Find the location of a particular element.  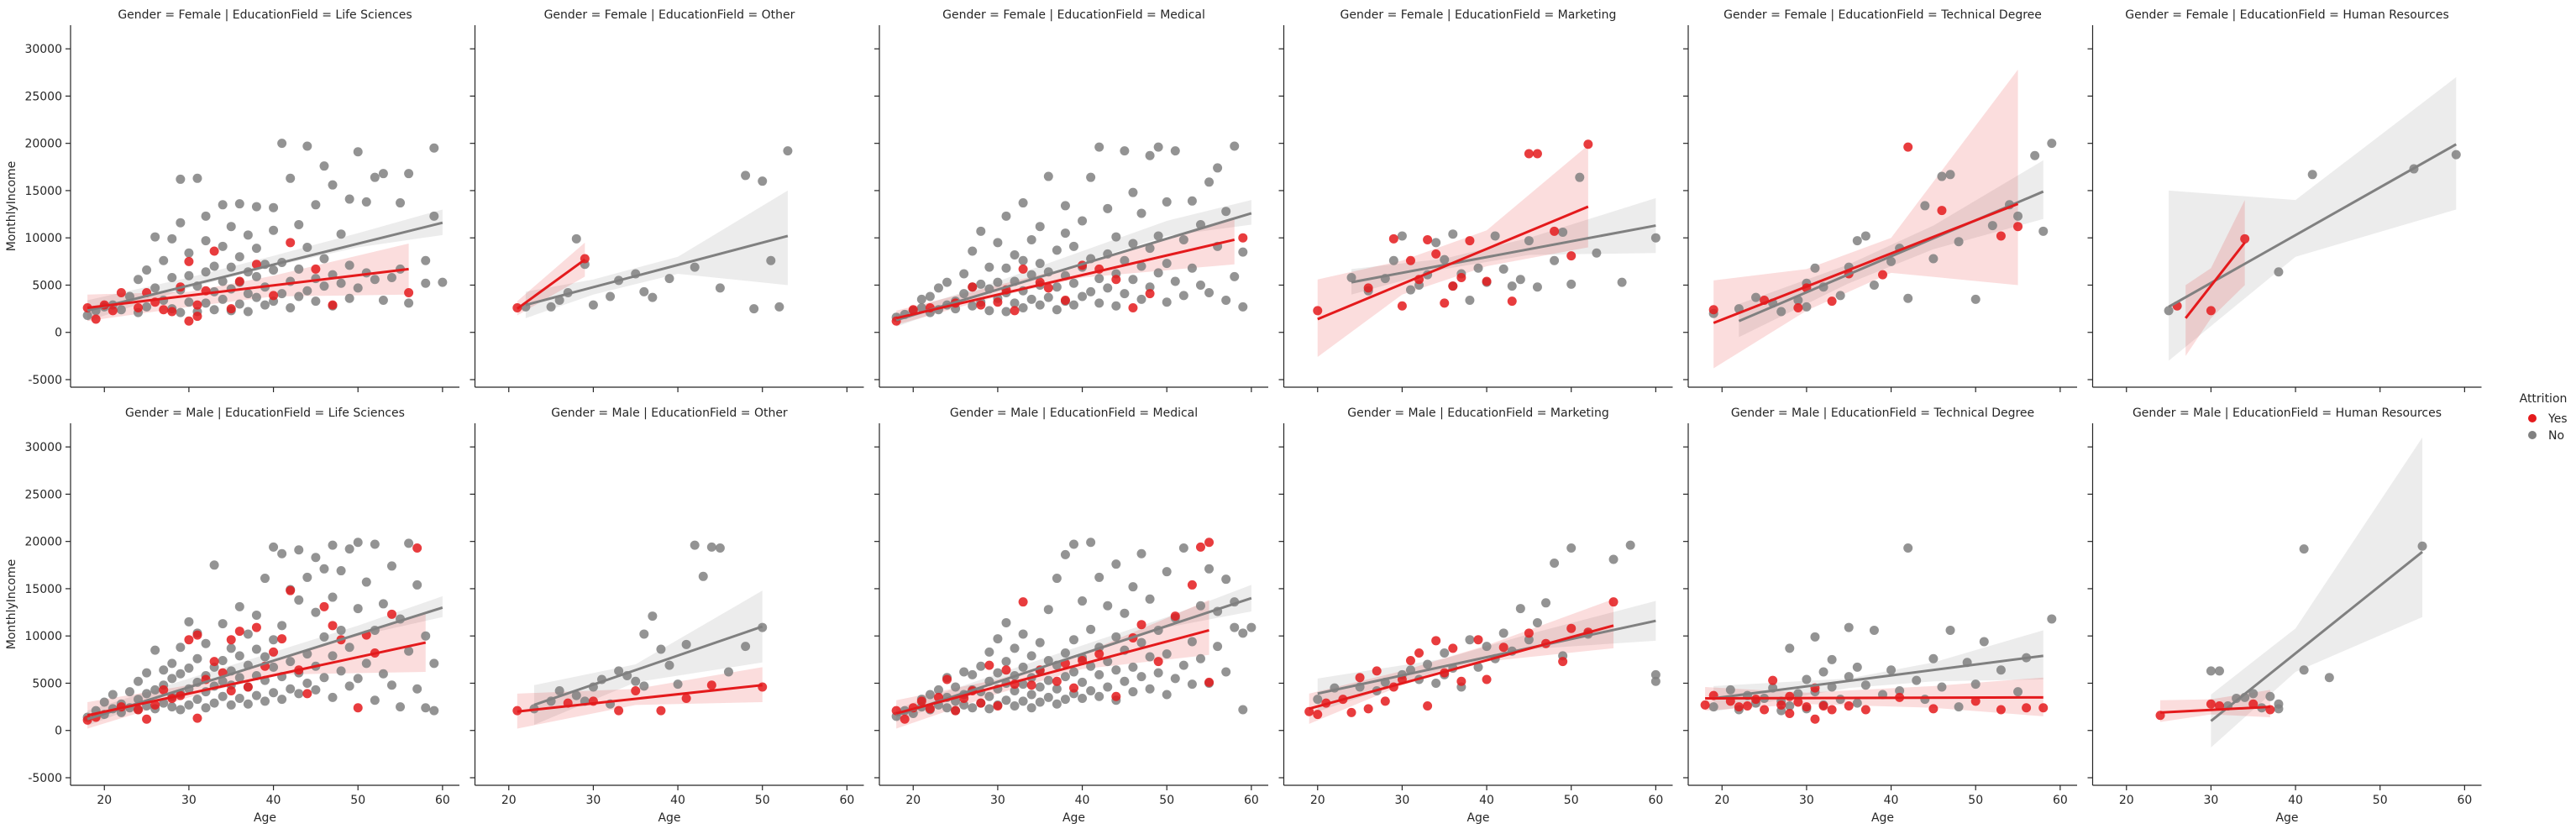

x-tick-label: 30 is located at coordinates (1806, 800).